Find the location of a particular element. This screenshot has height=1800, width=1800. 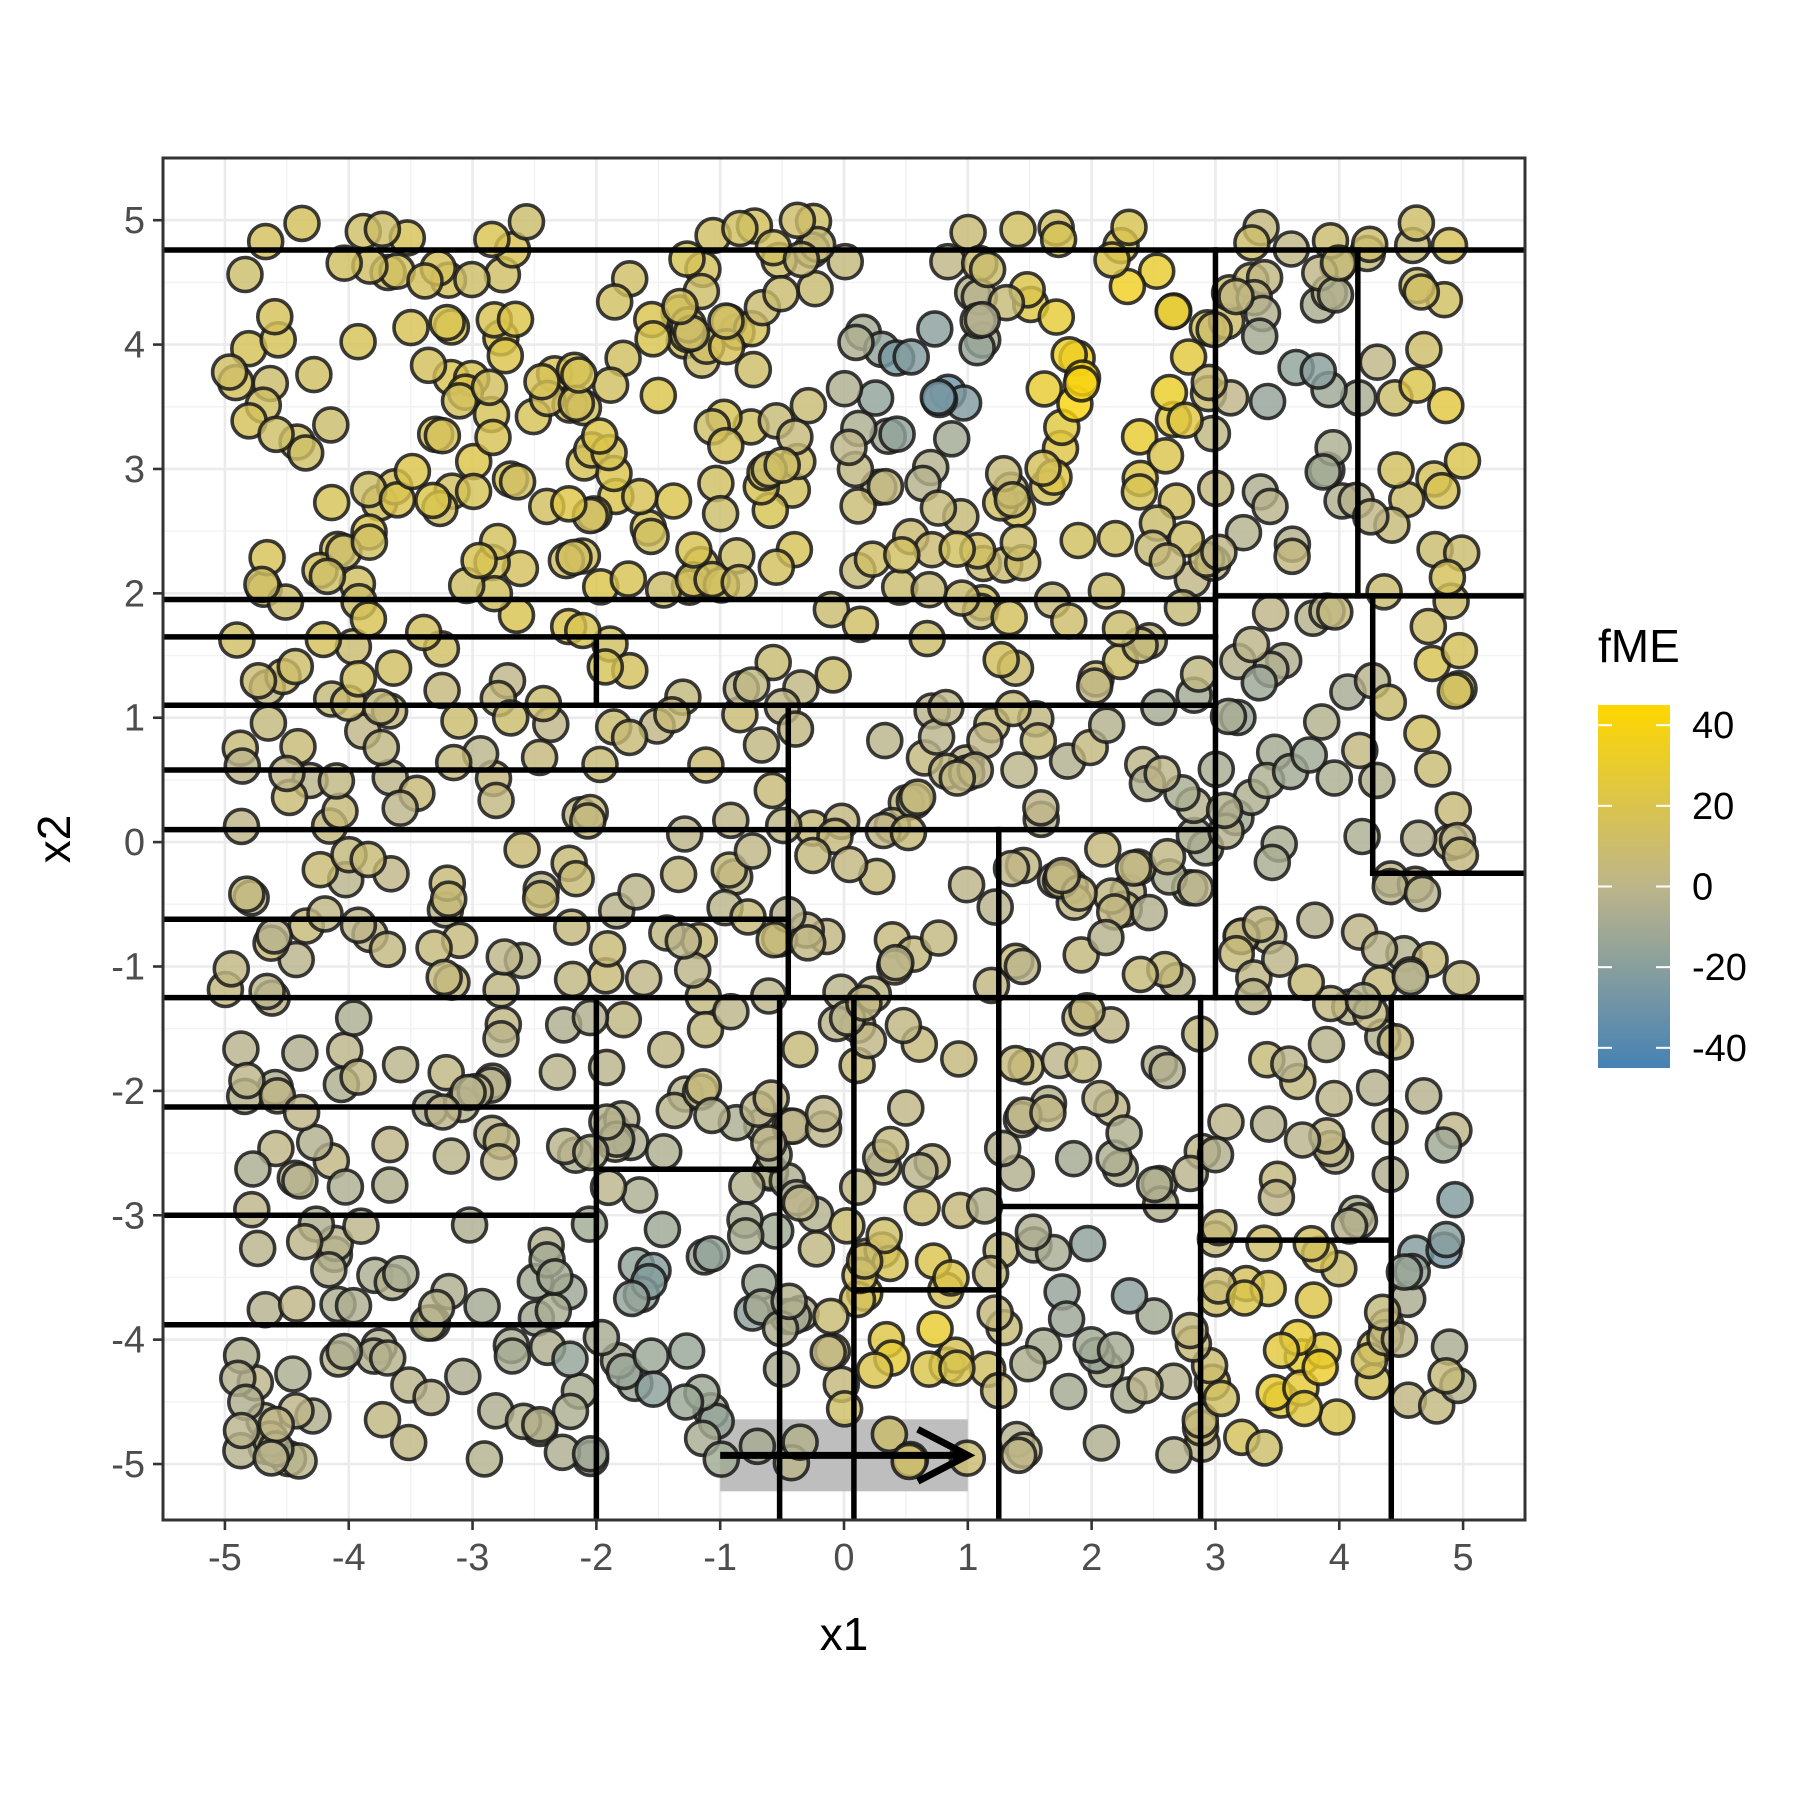

legend-tick-label: -20 is located at coordinates (1719, 968).